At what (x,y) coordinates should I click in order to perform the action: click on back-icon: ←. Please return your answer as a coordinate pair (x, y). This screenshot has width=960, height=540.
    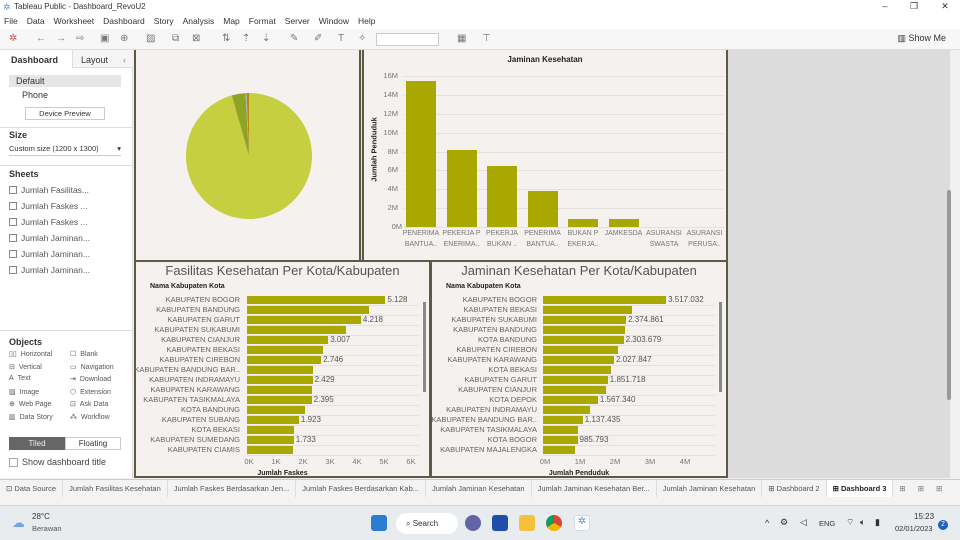
    Looking at the image, I should click on (41, 38).